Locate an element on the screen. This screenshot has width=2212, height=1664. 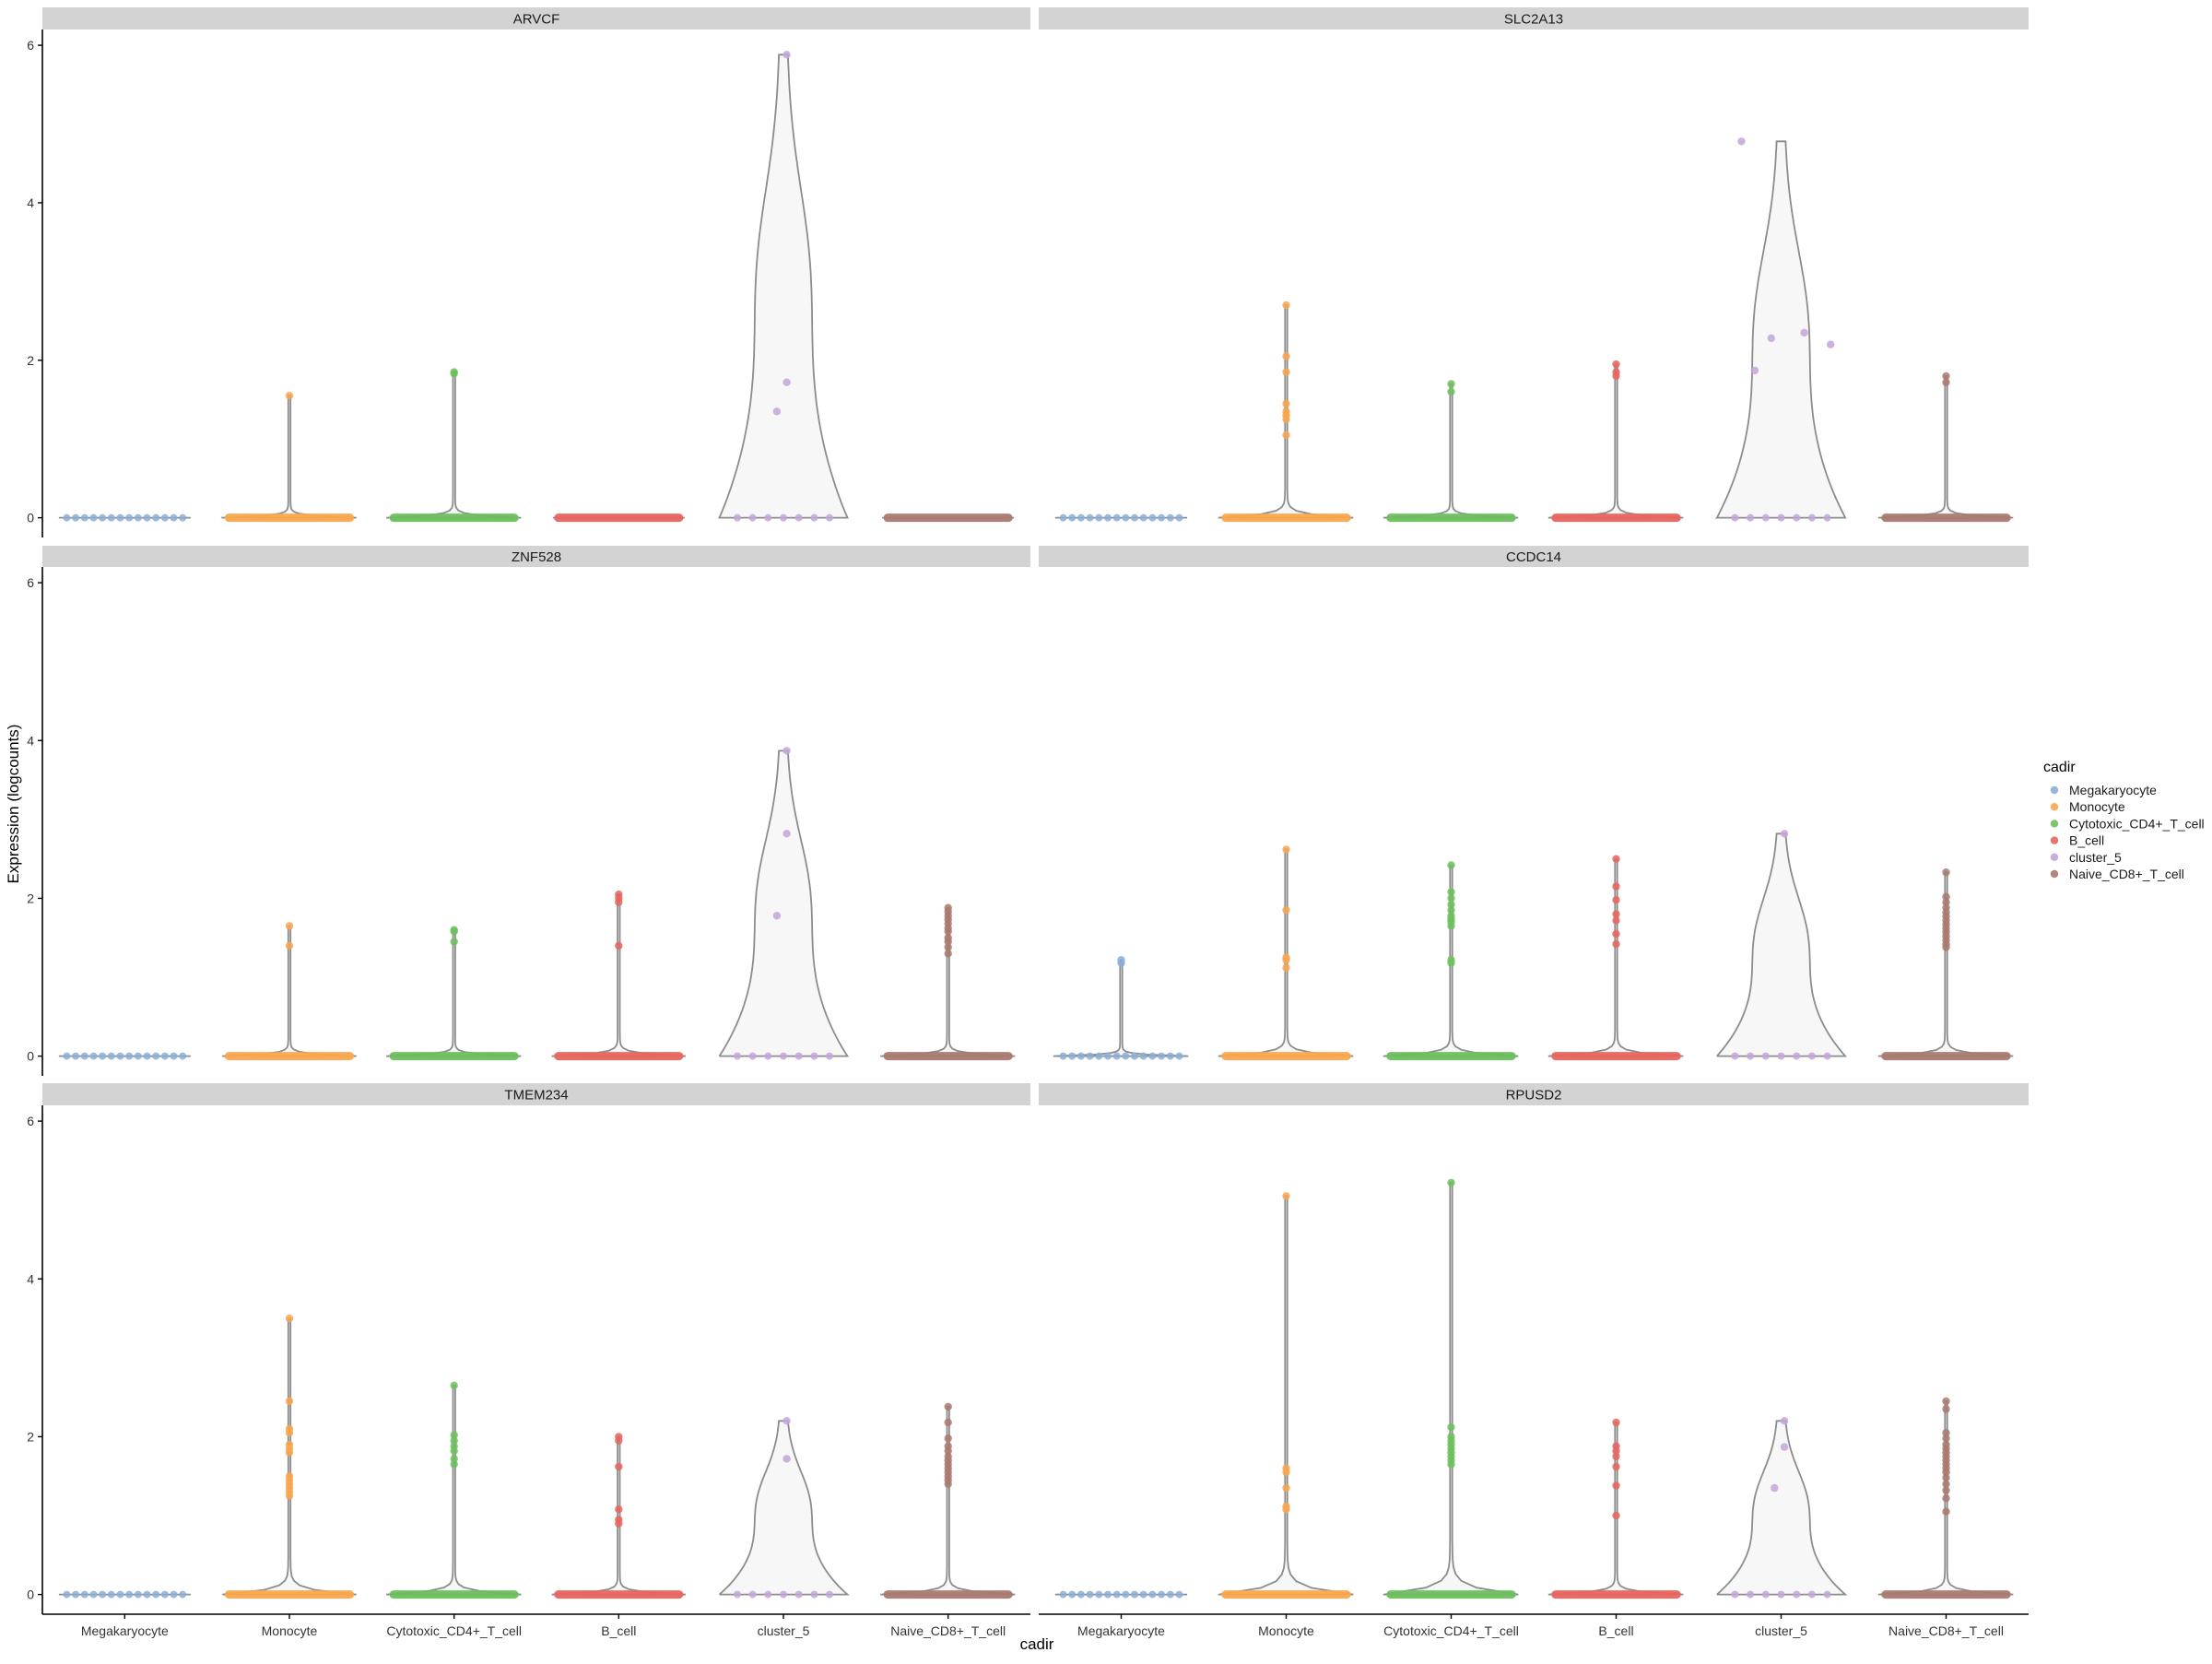
x-tick-label: Cytotoxic_CD4+_T_cell is located at coordinates (454, 1630).